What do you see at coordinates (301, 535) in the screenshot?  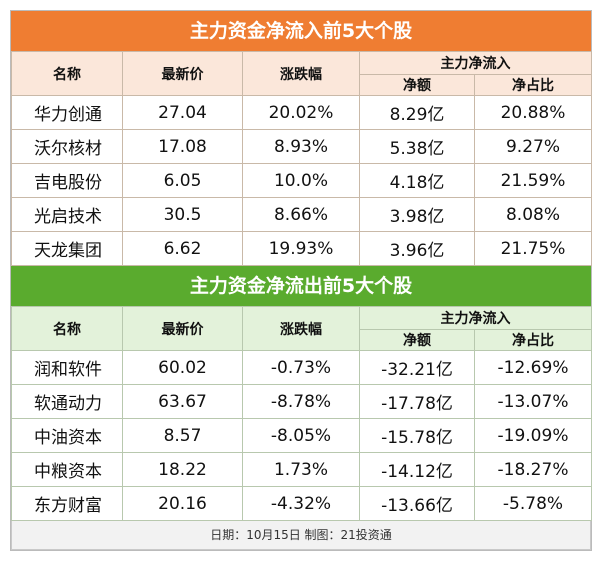 I see `footer-caption: 日期：10月15日 制图：21投资通` at bounding box center [301, 535].